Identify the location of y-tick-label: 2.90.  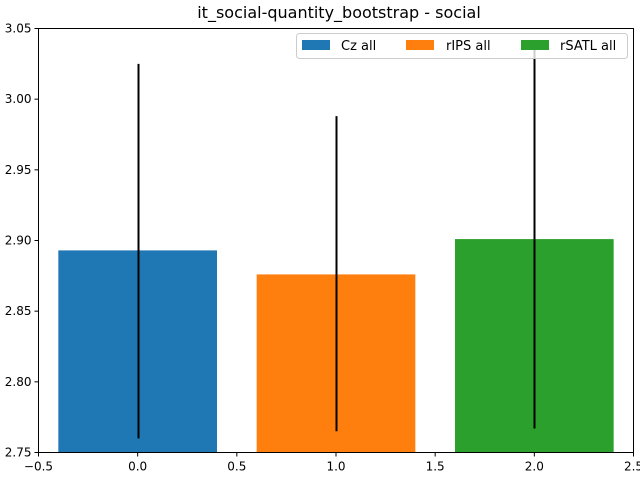
(18, 241).